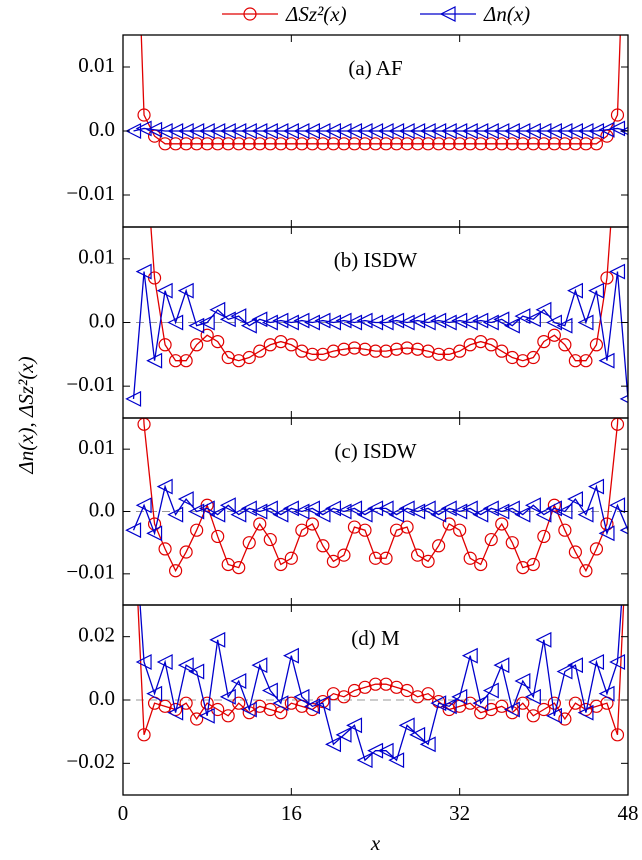  I want to click on y-tick-label: 0.0, so click(102, 129).